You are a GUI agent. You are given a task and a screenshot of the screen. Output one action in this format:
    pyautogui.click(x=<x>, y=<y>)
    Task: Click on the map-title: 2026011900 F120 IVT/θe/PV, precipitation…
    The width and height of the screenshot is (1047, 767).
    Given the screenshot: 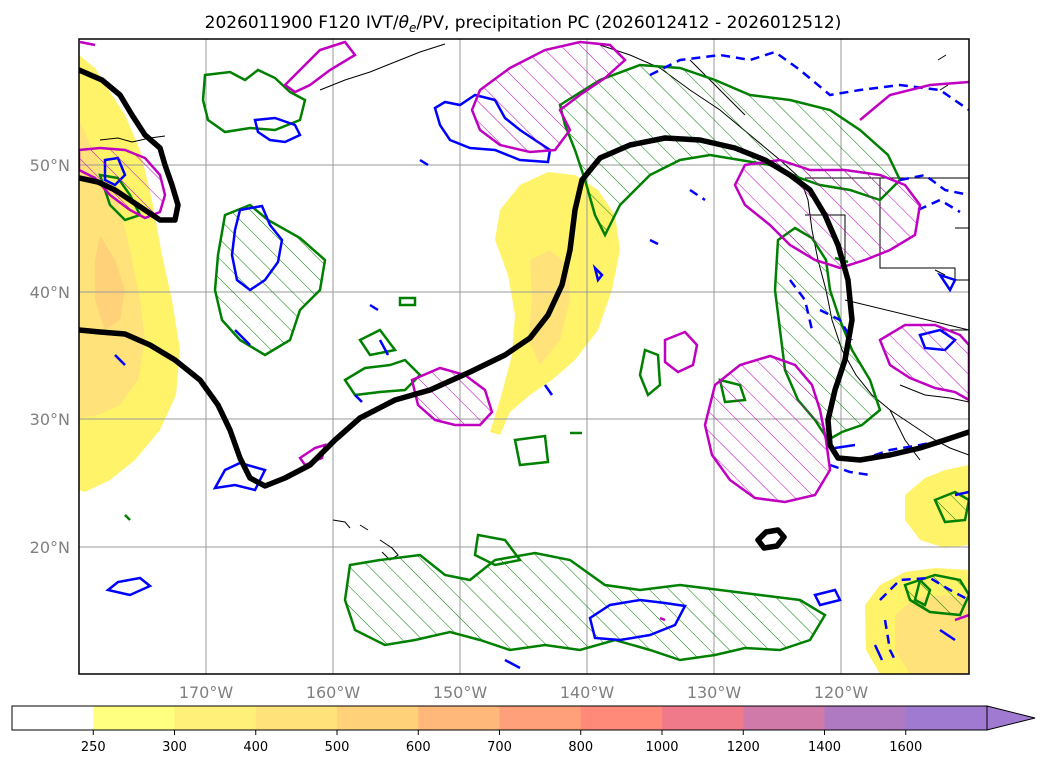 What is the action you would take?
    pyautogui.click(x=523, y=24)
    